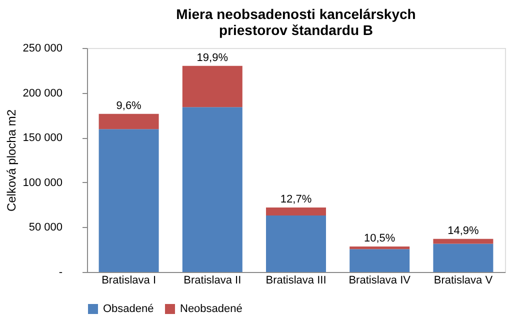 This screenshot has height=330, width=523. What do you see at coordinates (296, 199) in the screenshot?
I see `annotation: 12,7%` at bounding box center [296, 199].